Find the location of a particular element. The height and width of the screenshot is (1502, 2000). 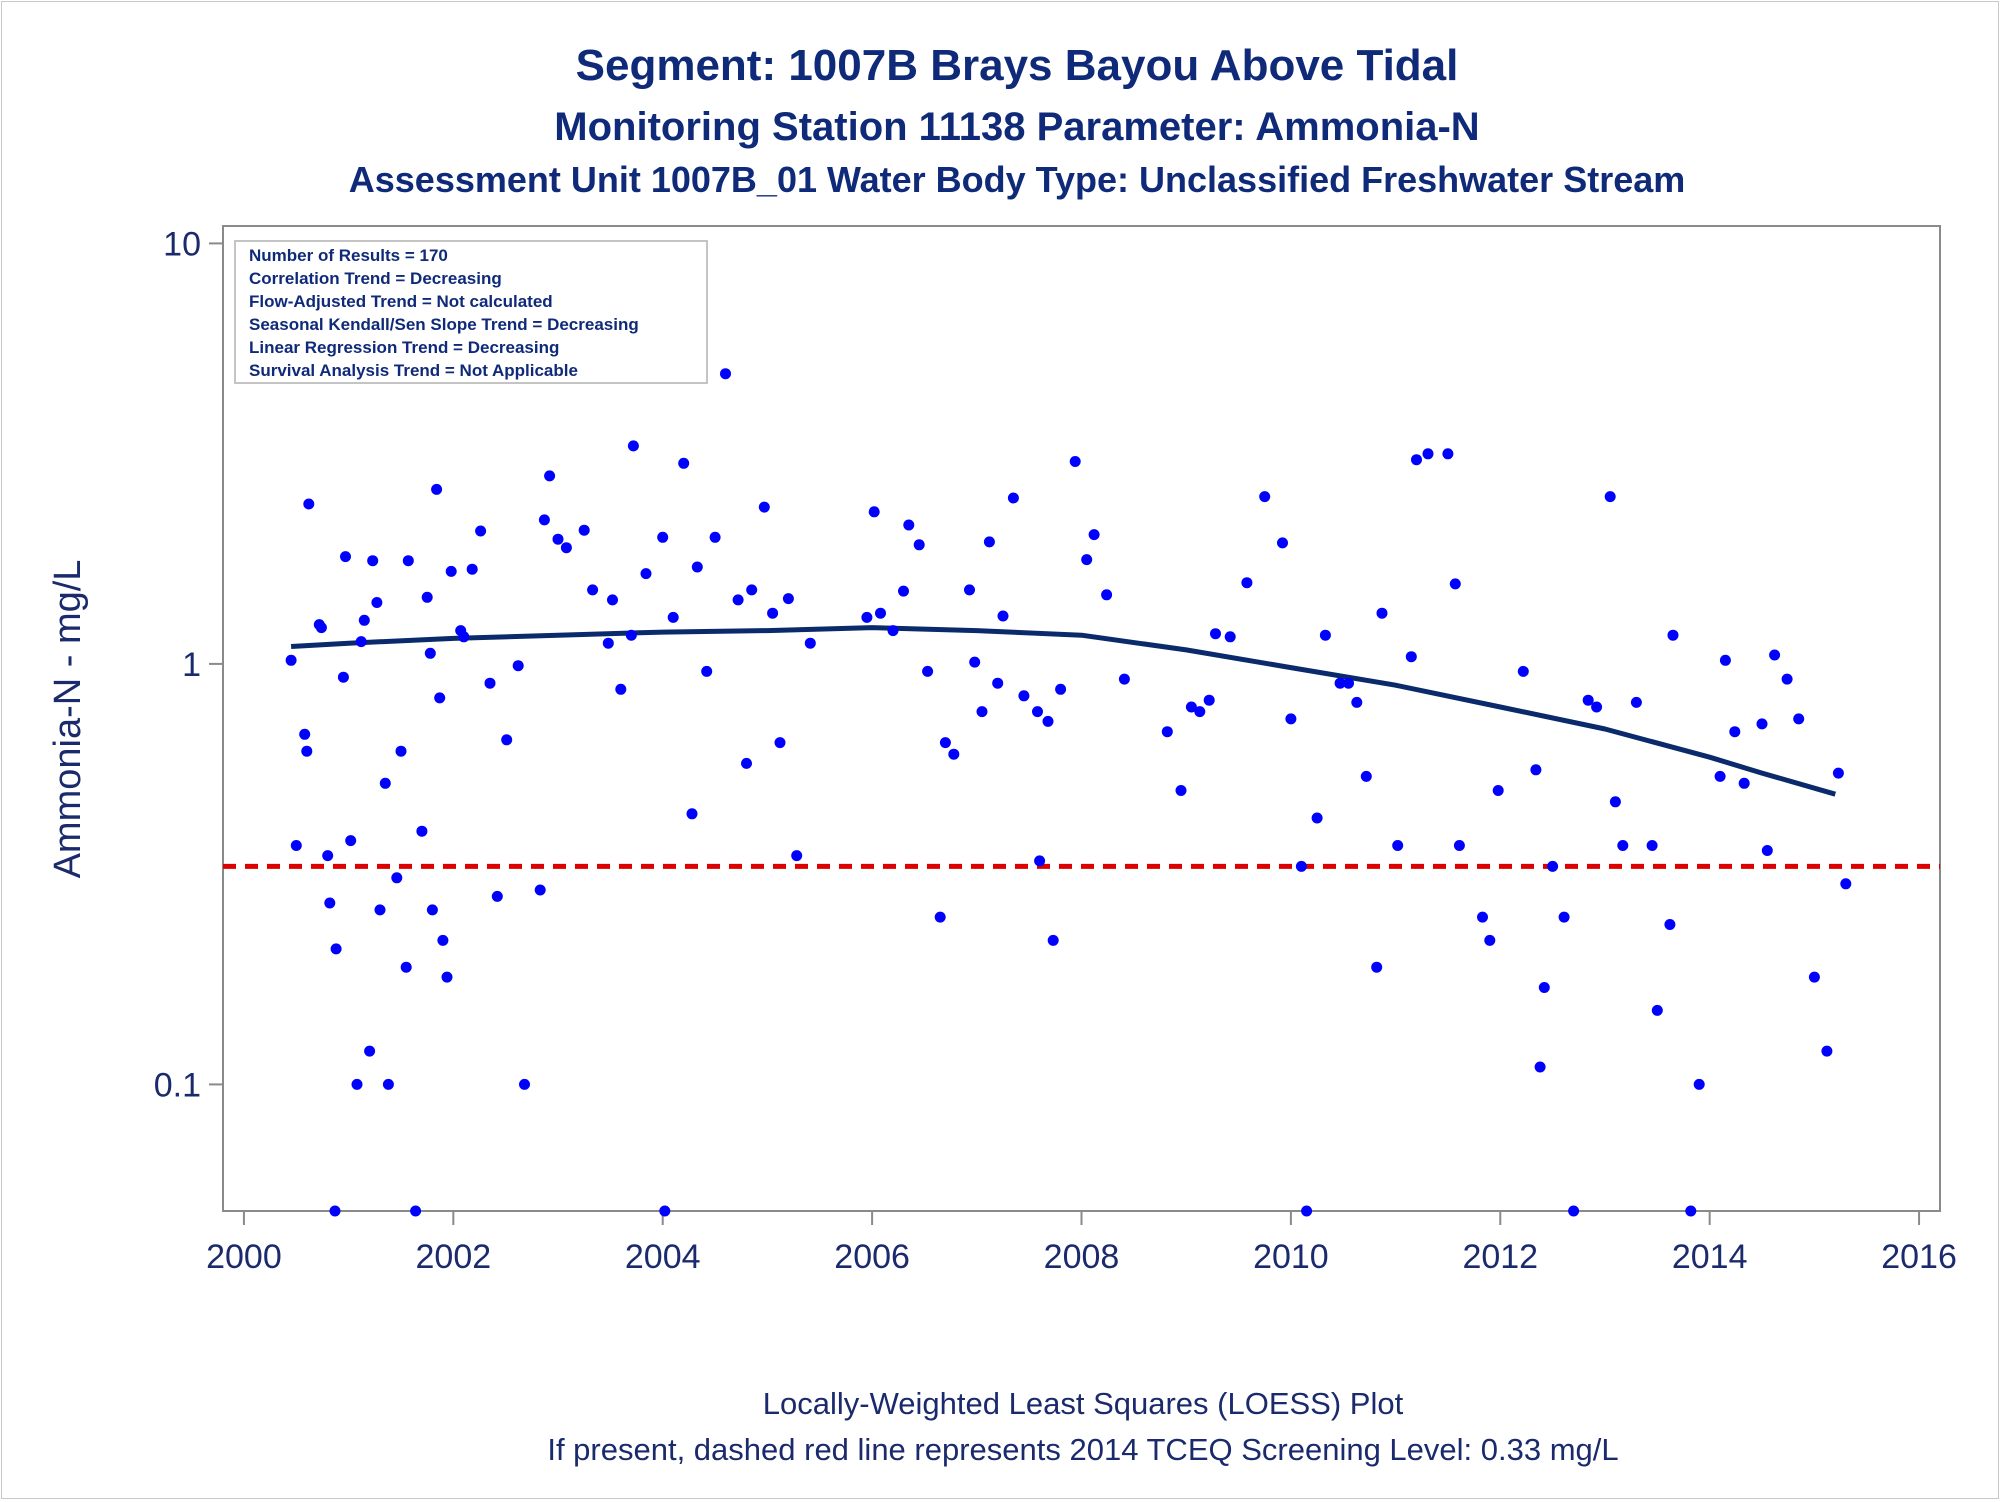

x-tick-label: 2012 is located at coordinates (1500, 1257).